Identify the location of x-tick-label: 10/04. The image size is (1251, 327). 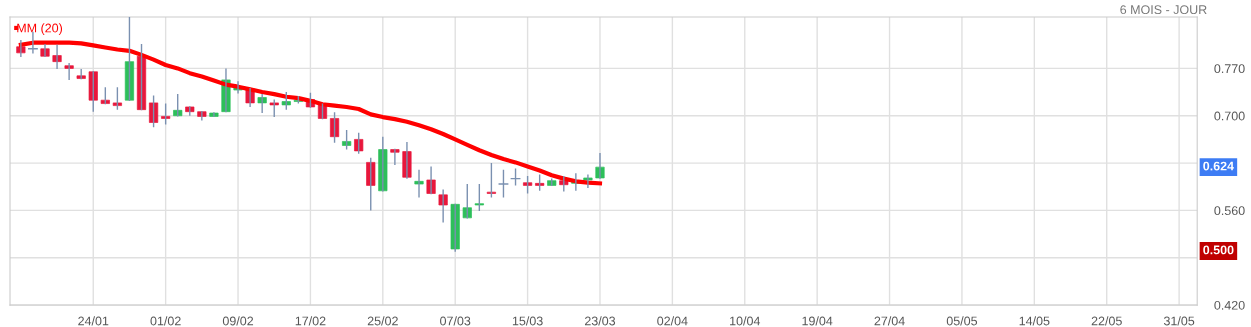
(745, 321).